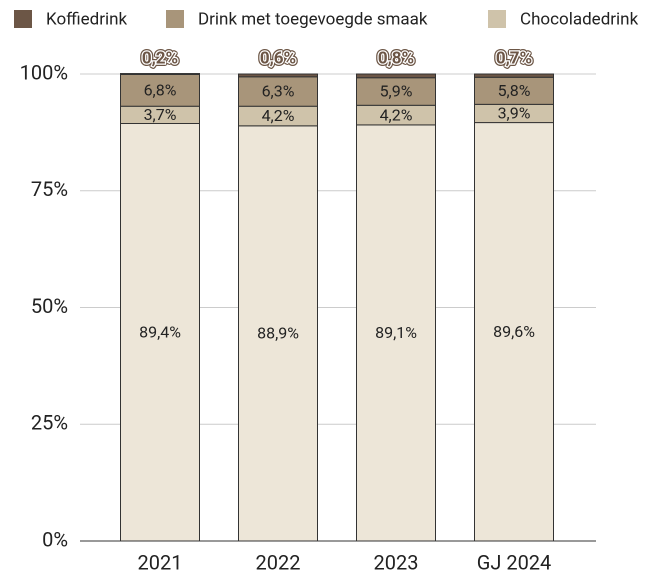  I want to click on x-tick-label: 2021, so click(160, 562).